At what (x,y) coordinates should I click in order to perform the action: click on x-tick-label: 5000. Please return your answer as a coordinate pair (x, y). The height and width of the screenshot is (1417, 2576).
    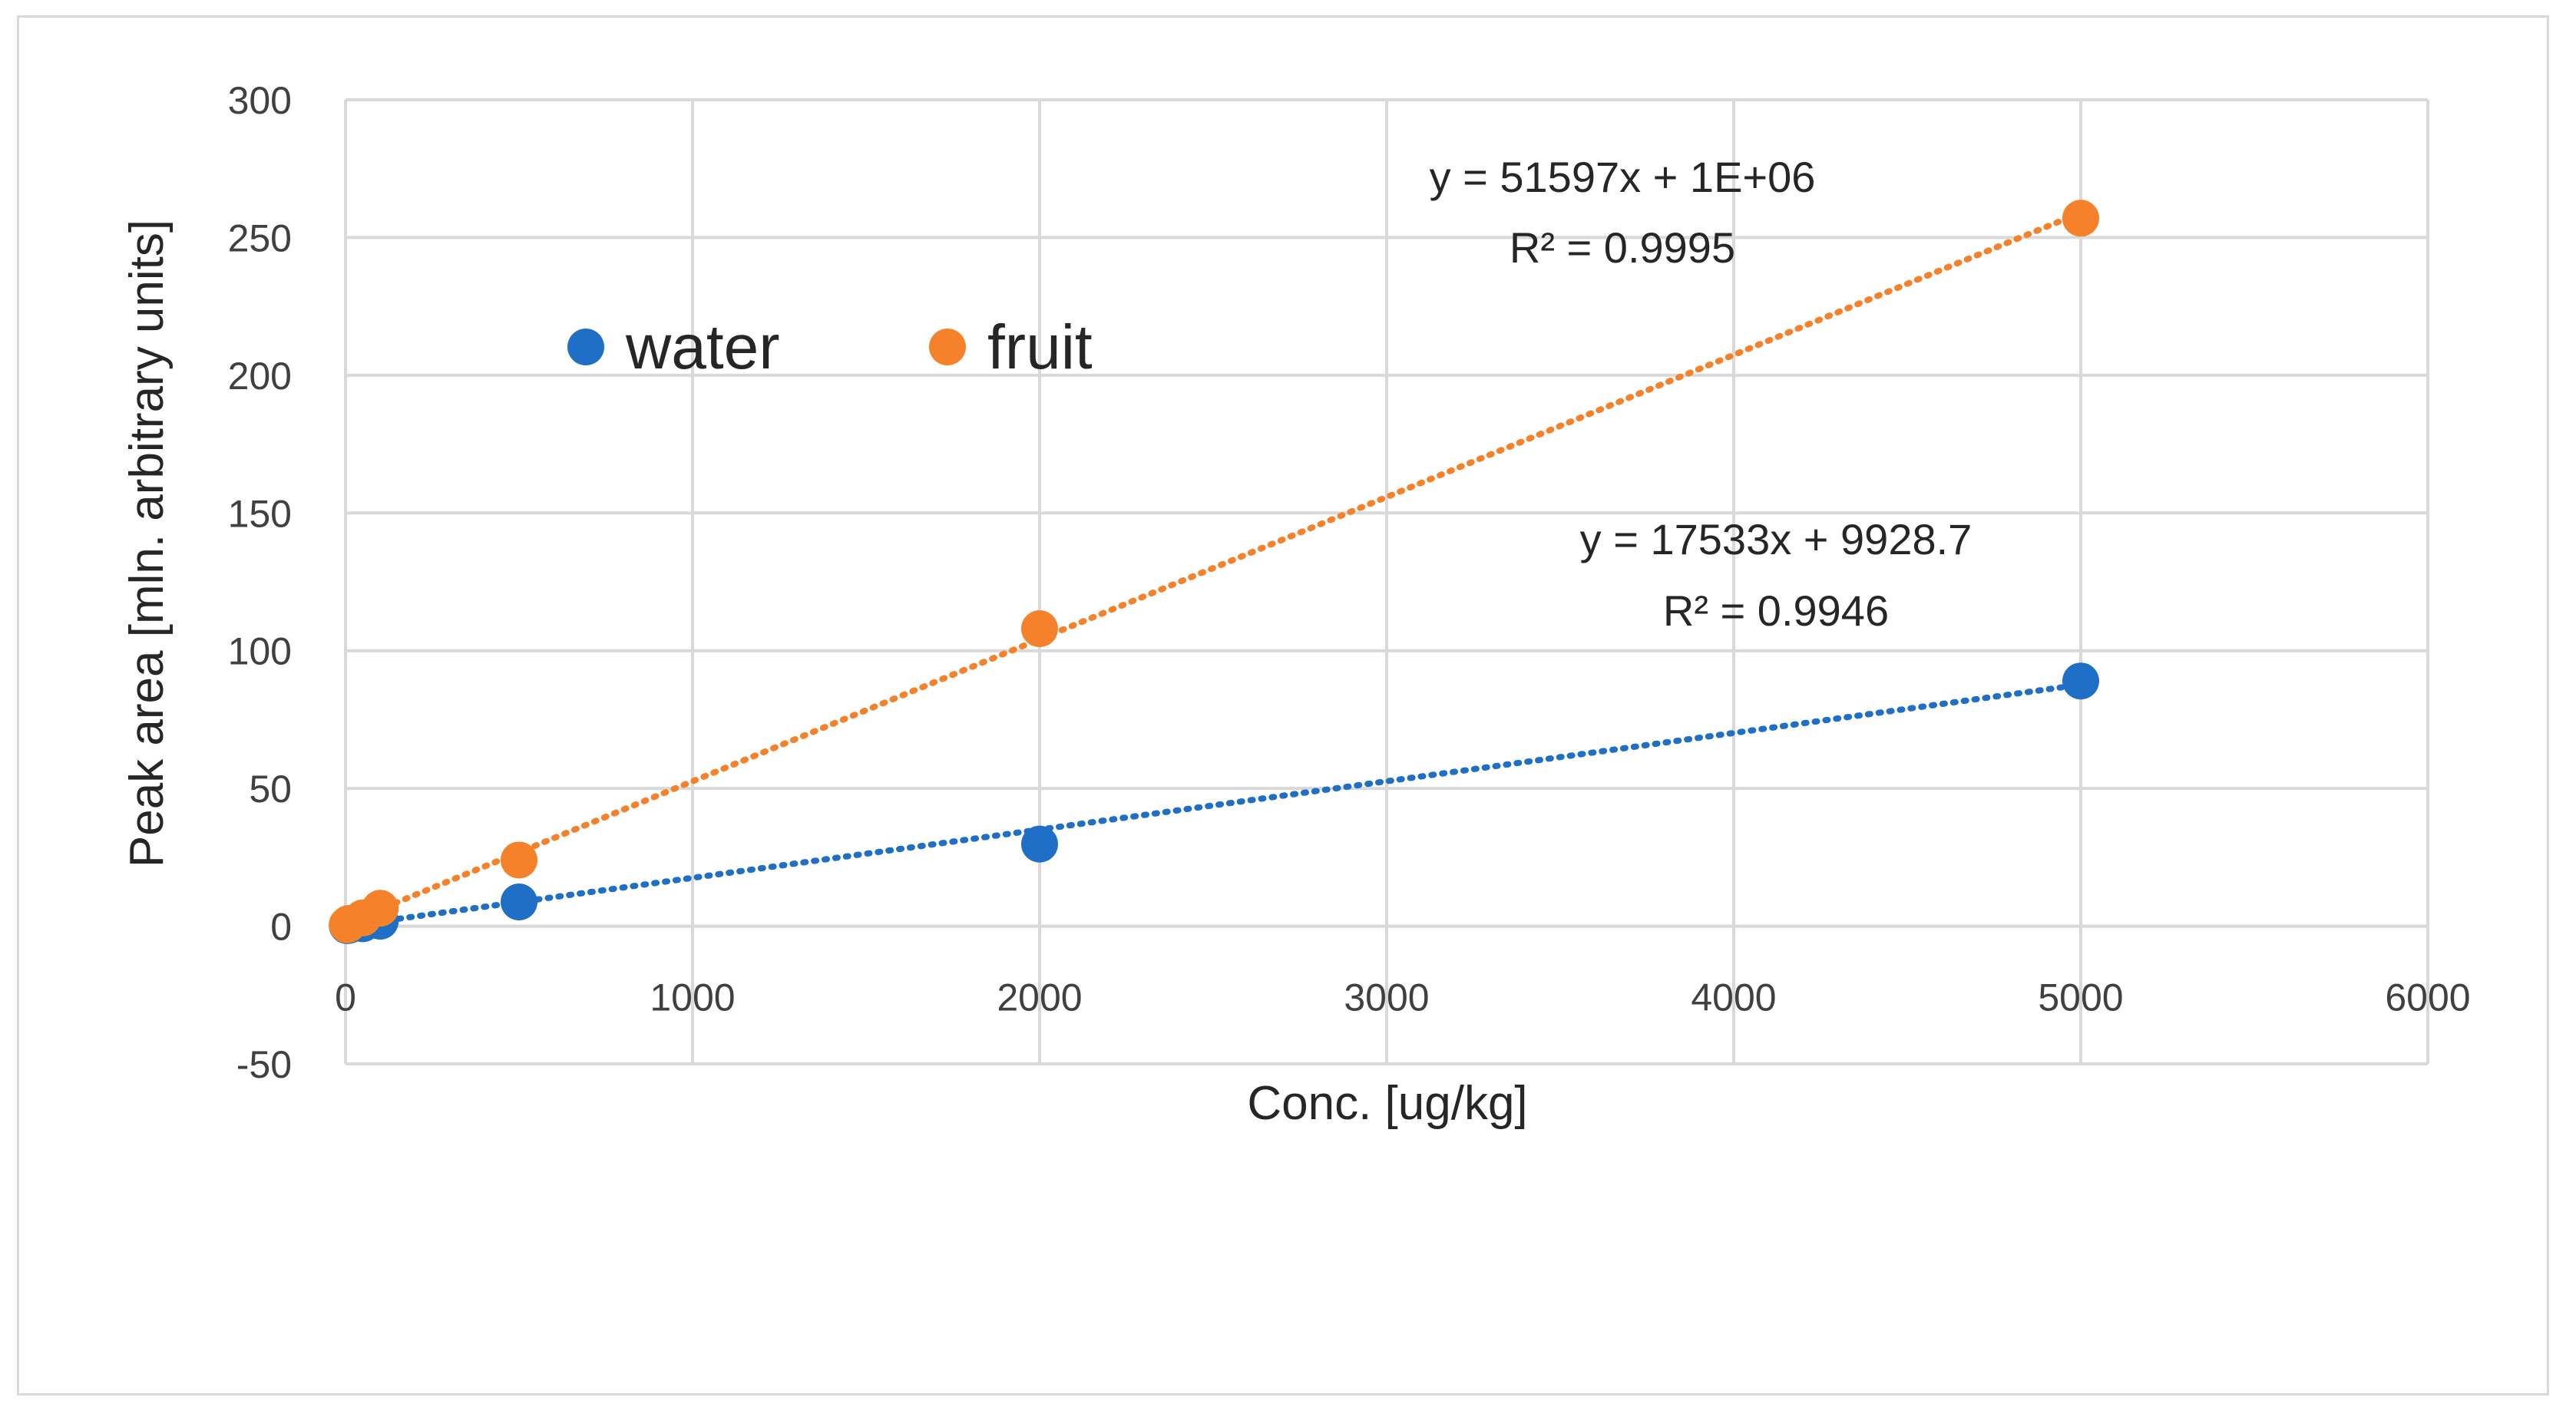
    Looking at the image, I should click on (2080, 997).